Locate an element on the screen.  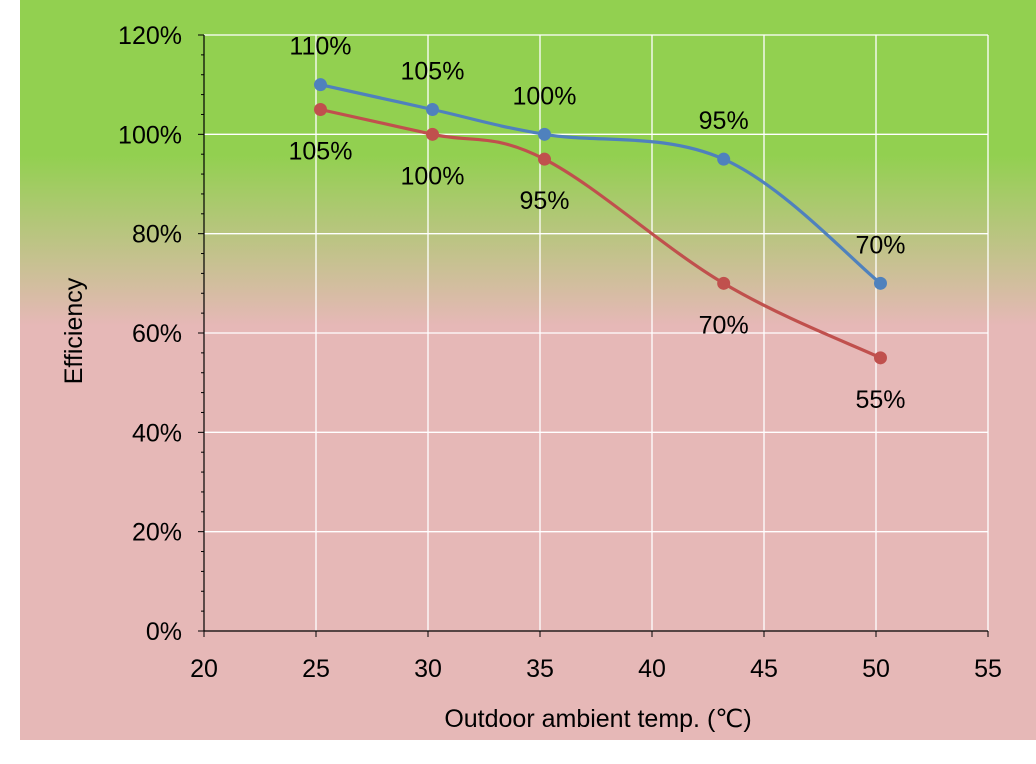
series-1-line is located at coordinates (601, 184).